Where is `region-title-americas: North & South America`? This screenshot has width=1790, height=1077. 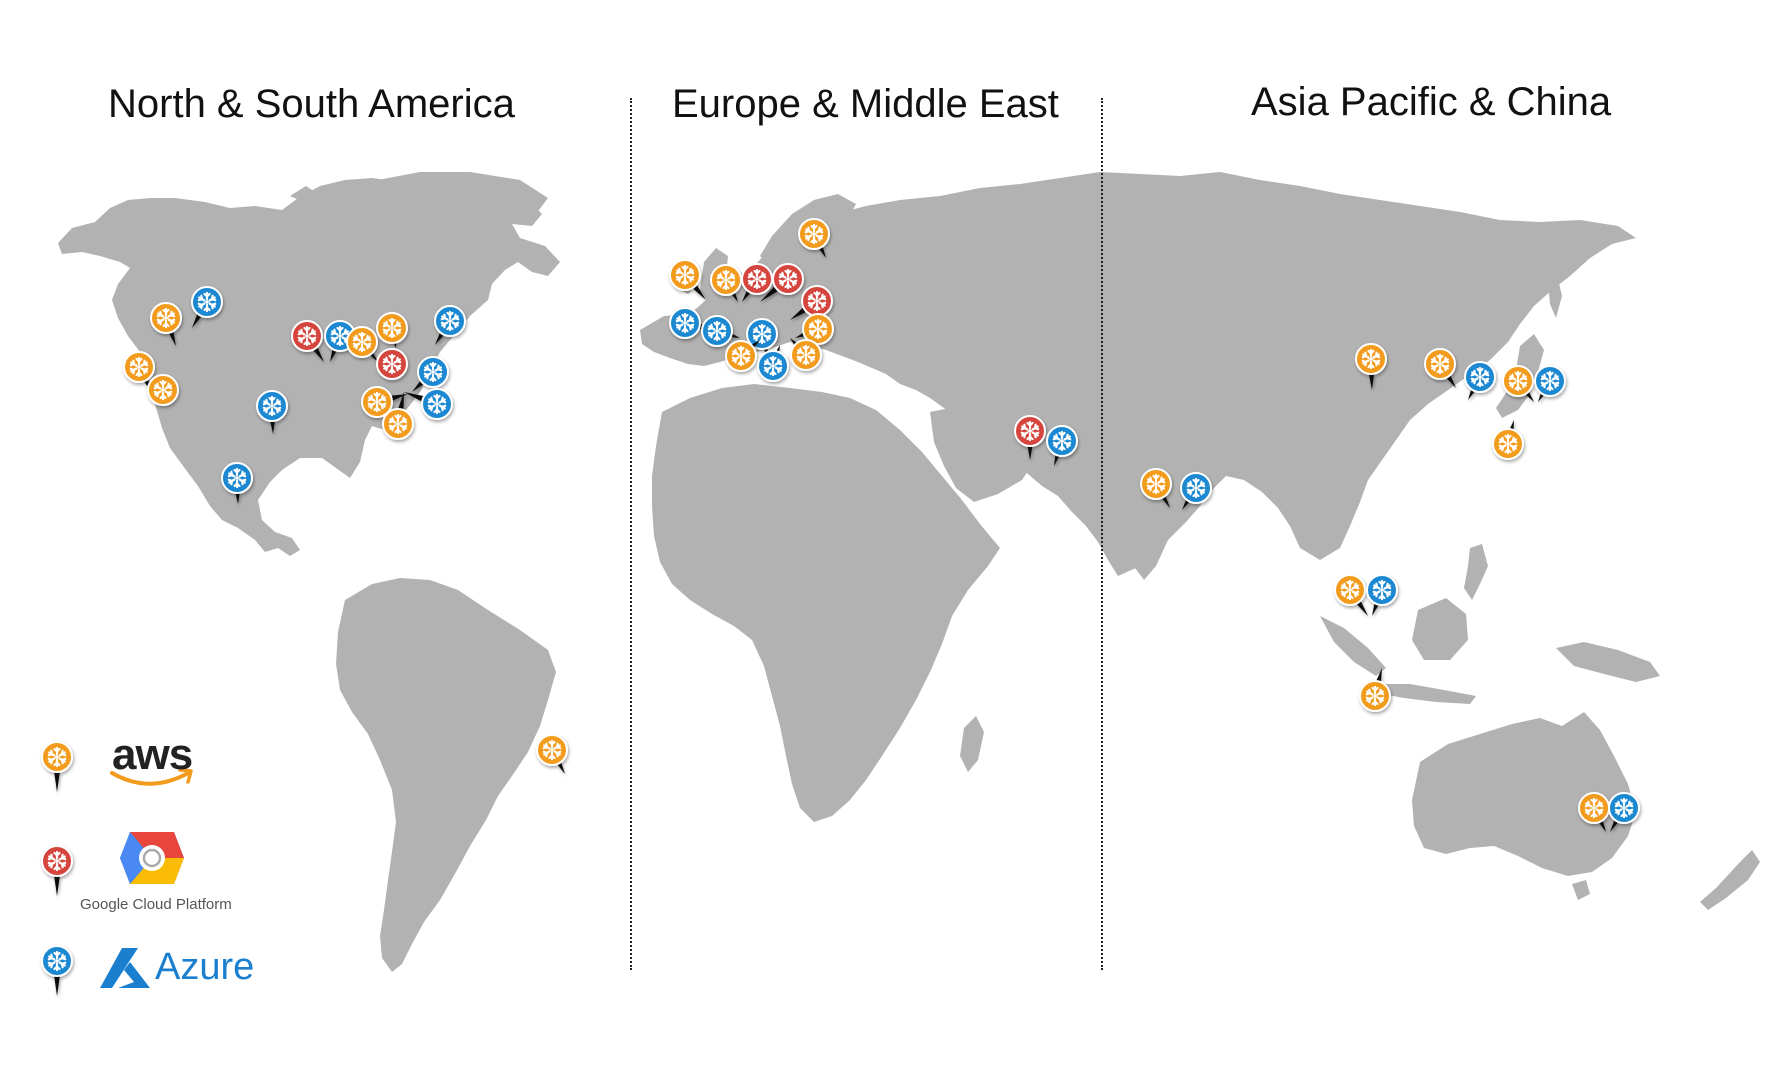 region-title-americas: North & South America is located at coordinates (311, 104).